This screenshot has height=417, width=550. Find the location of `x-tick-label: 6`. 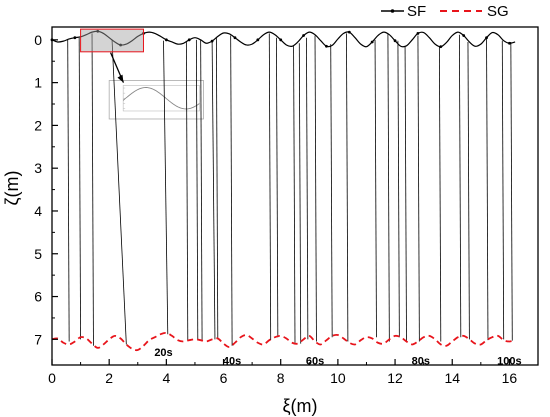

x-tick-label: 6 is located at coordinates (224, 378).